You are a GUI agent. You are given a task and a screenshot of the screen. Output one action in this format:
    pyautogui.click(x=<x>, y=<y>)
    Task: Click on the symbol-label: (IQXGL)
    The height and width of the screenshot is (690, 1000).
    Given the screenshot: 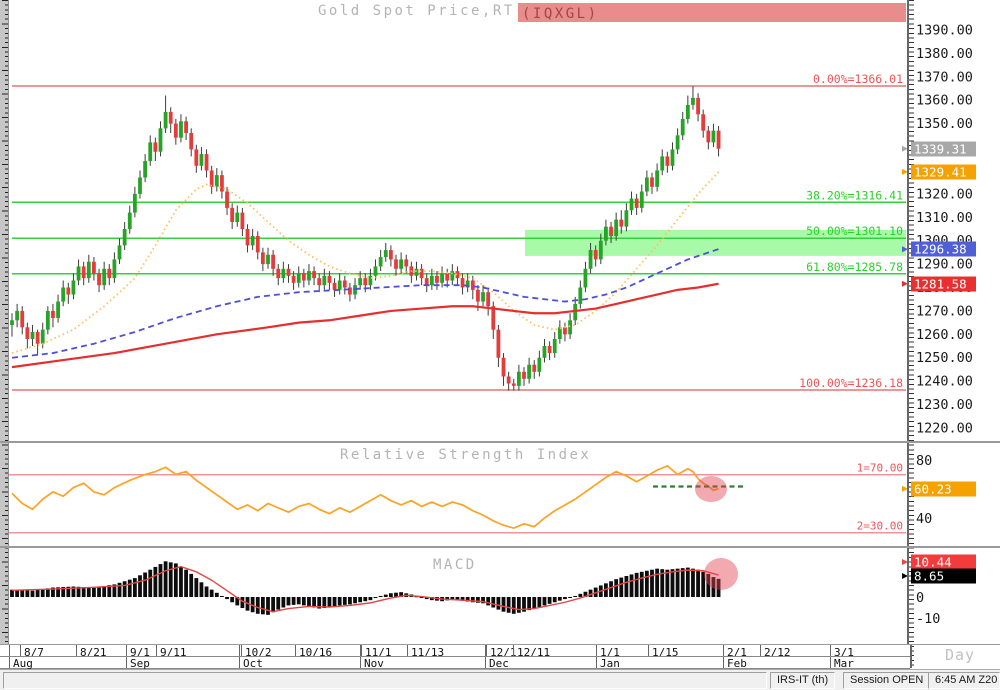 What is the action you would take?
    pyautogui.click(x=560, y=14)
    